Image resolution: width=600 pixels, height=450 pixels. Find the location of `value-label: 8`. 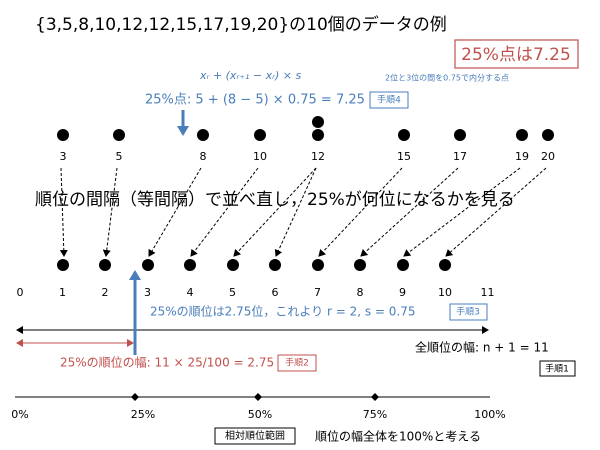

value-label: 8 is located at coordinates (203, 156).